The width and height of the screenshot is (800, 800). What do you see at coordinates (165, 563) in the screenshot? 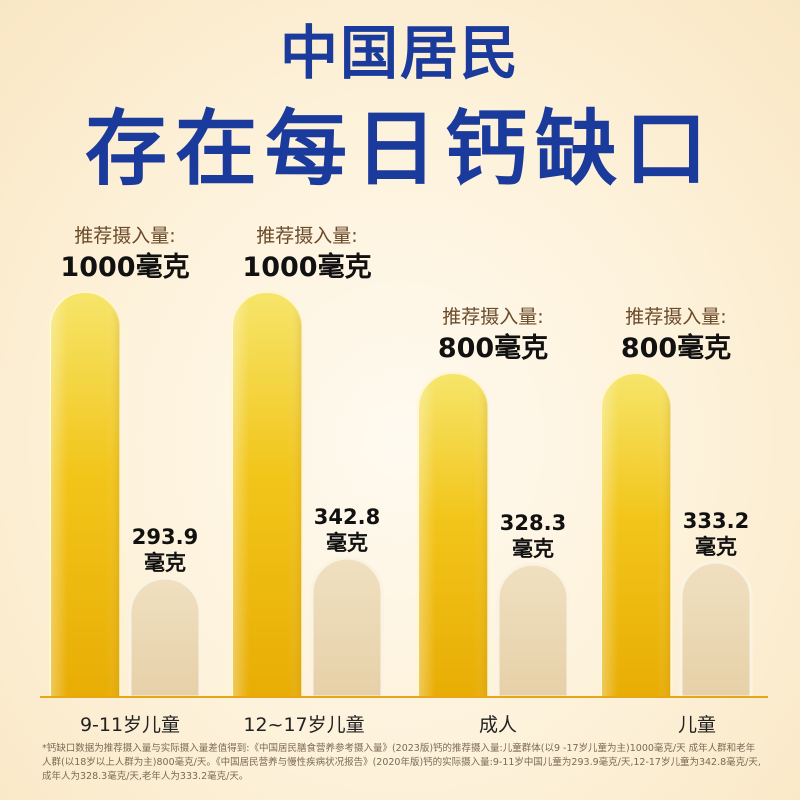
I see `actual-unit-0: 毫克` at bounding box center [165, 563].